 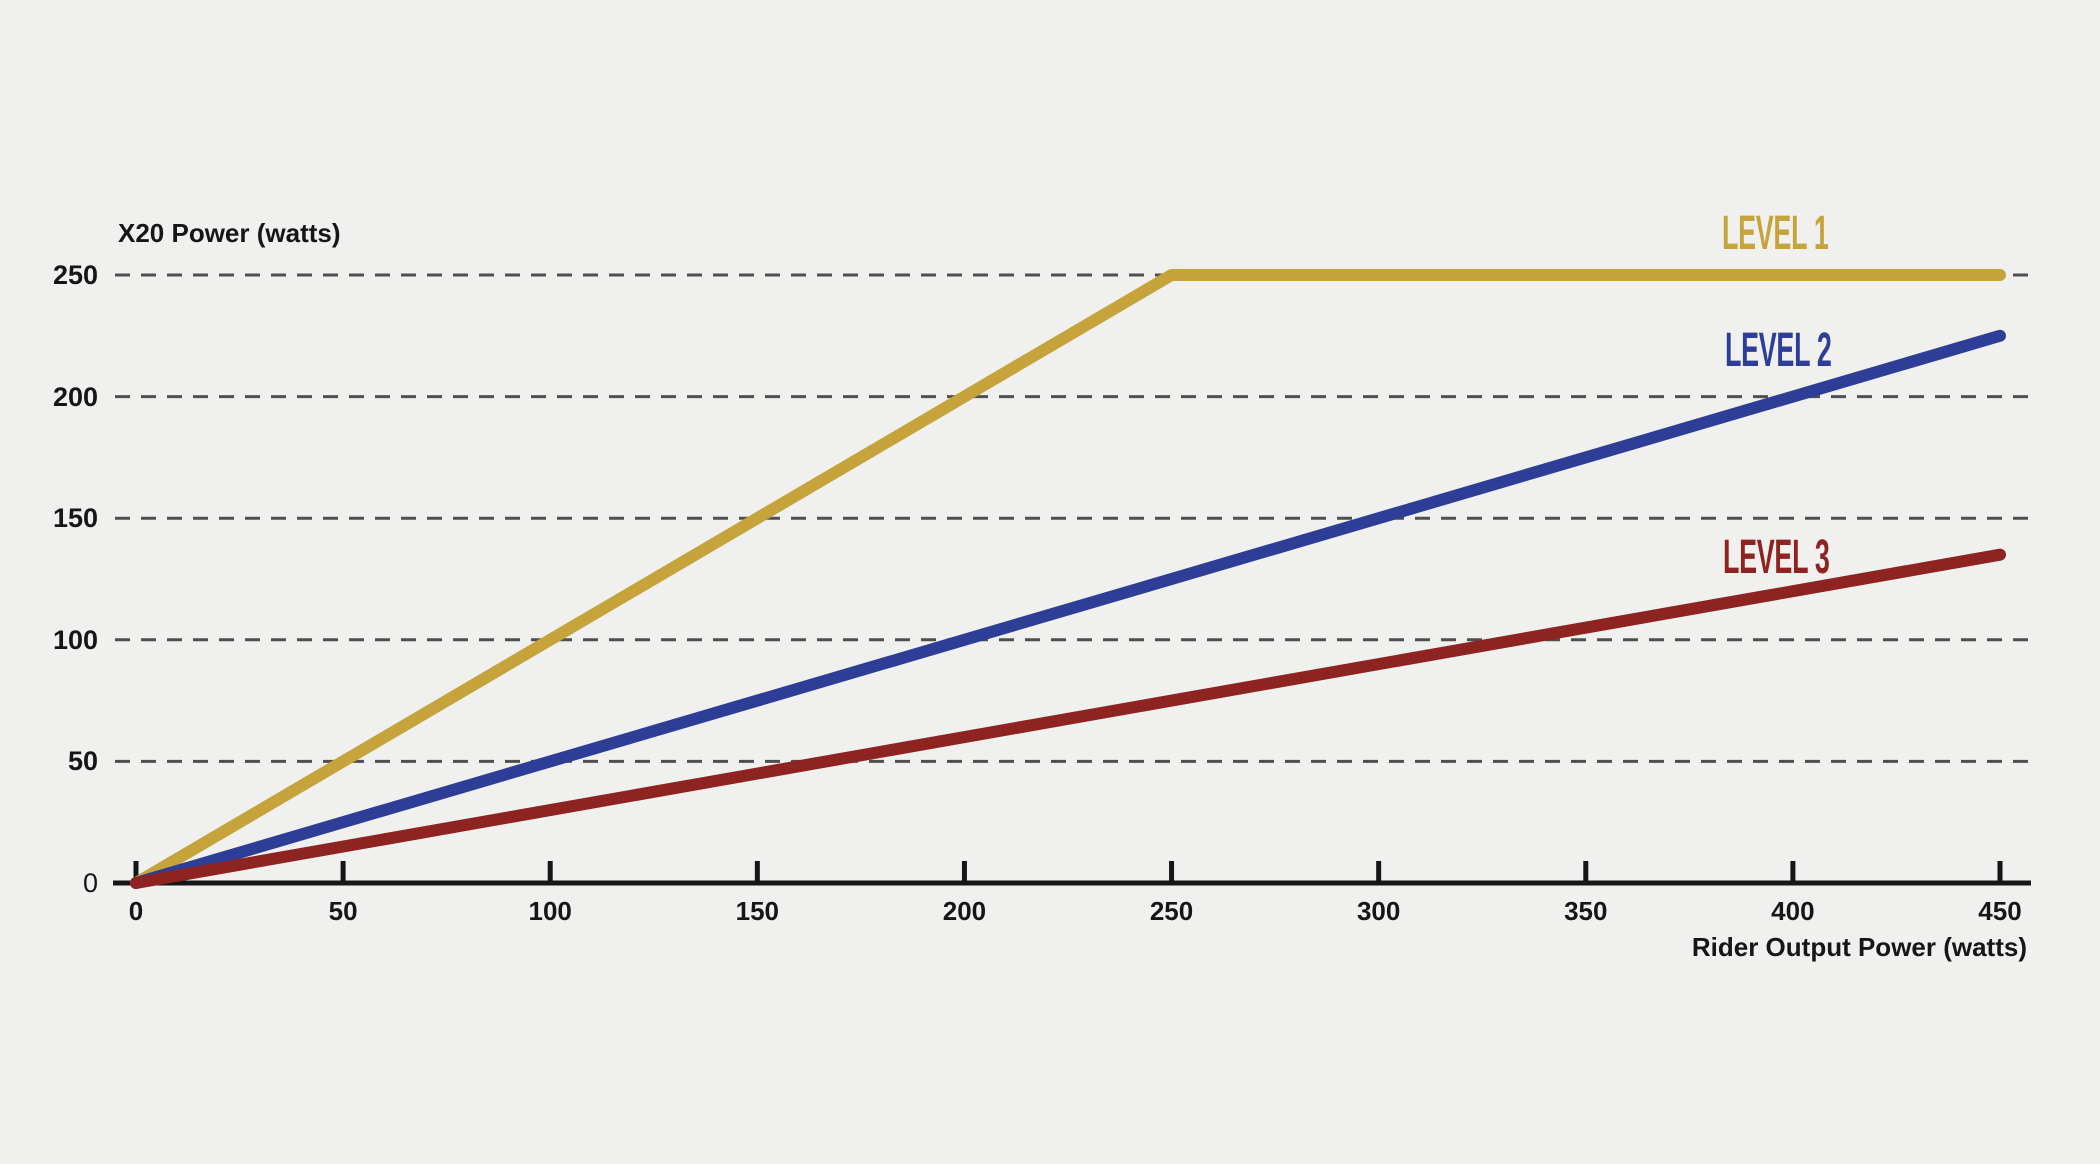 What do you see at coordinates (757, 911) in the screenshot?
I see `x-tick-label-150: 150` at bounding box center [757, 911].